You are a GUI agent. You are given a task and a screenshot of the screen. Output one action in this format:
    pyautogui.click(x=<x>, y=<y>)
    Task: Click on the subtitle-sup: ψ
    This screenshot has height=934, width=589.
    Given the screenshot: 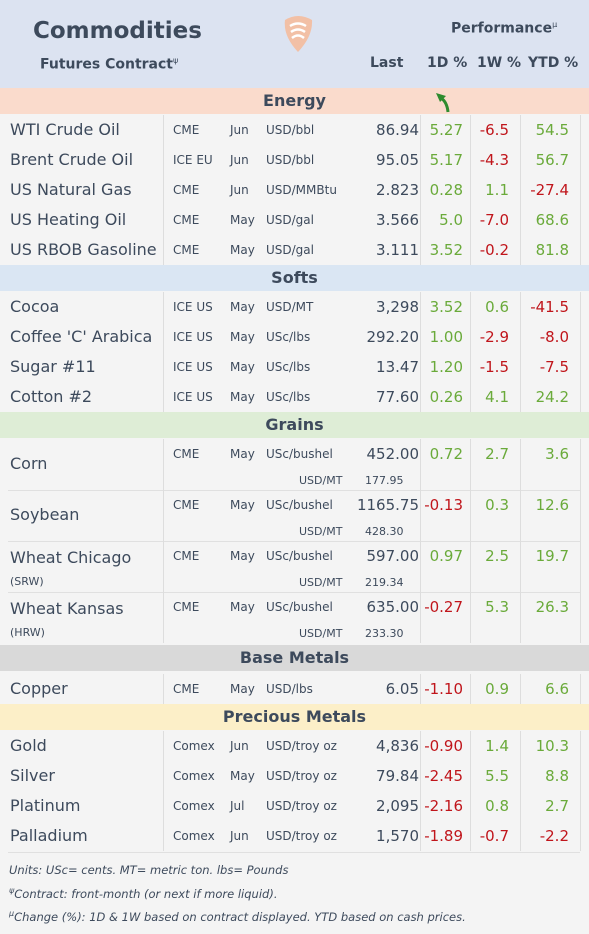 What is the action you would take?
    pyautogui.click(x=176, y=60)
    